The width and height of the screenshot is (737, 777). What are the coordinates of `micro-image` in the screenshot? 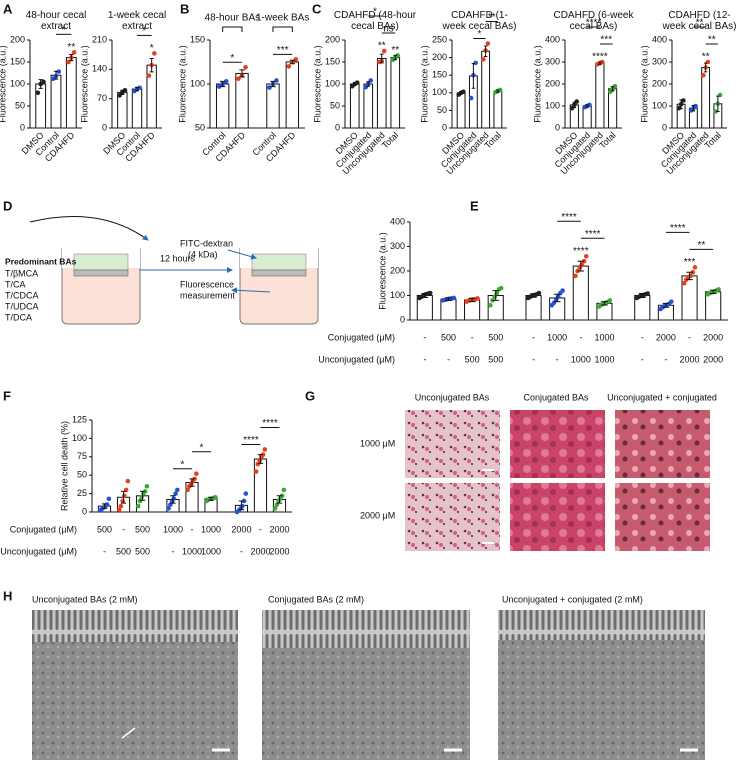 It's located at (452, 517).